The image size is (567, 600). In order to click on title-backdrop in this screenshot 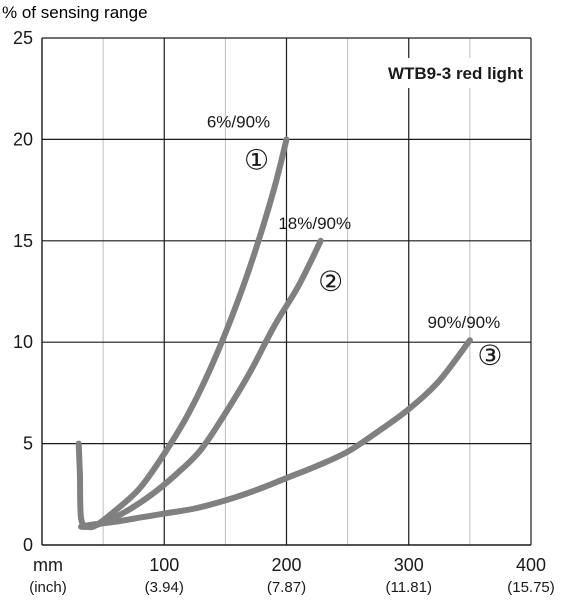, I will do `click(439, 73)`.